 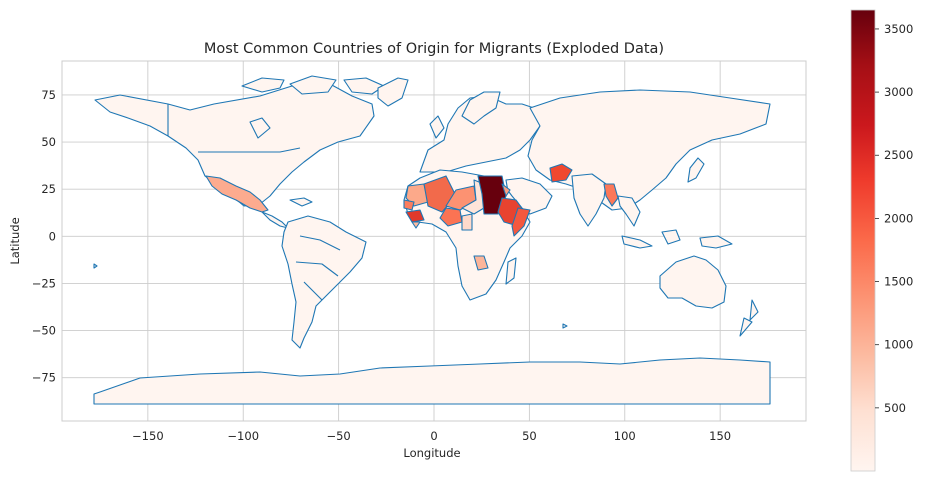 I want to click on colorbar-gradient, so click(x=863, y=240).